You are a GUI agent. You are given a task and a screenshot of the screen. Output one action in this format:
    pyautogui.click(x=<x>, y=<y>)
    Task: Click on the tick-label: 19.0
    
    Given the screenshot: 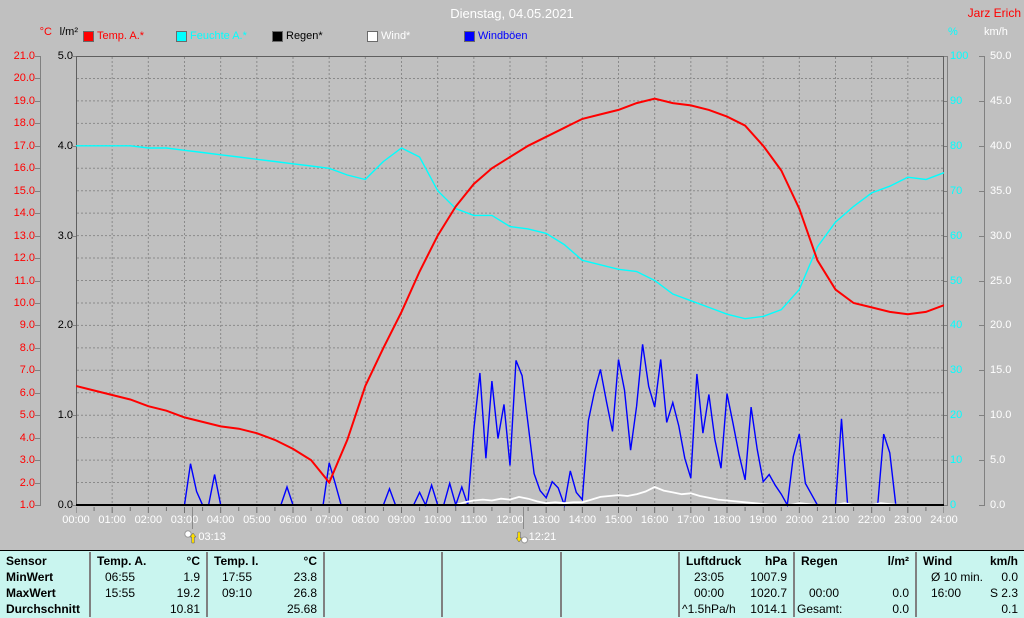 What is the action you would take?
    pyautogui.click(x=24, y=100)
    